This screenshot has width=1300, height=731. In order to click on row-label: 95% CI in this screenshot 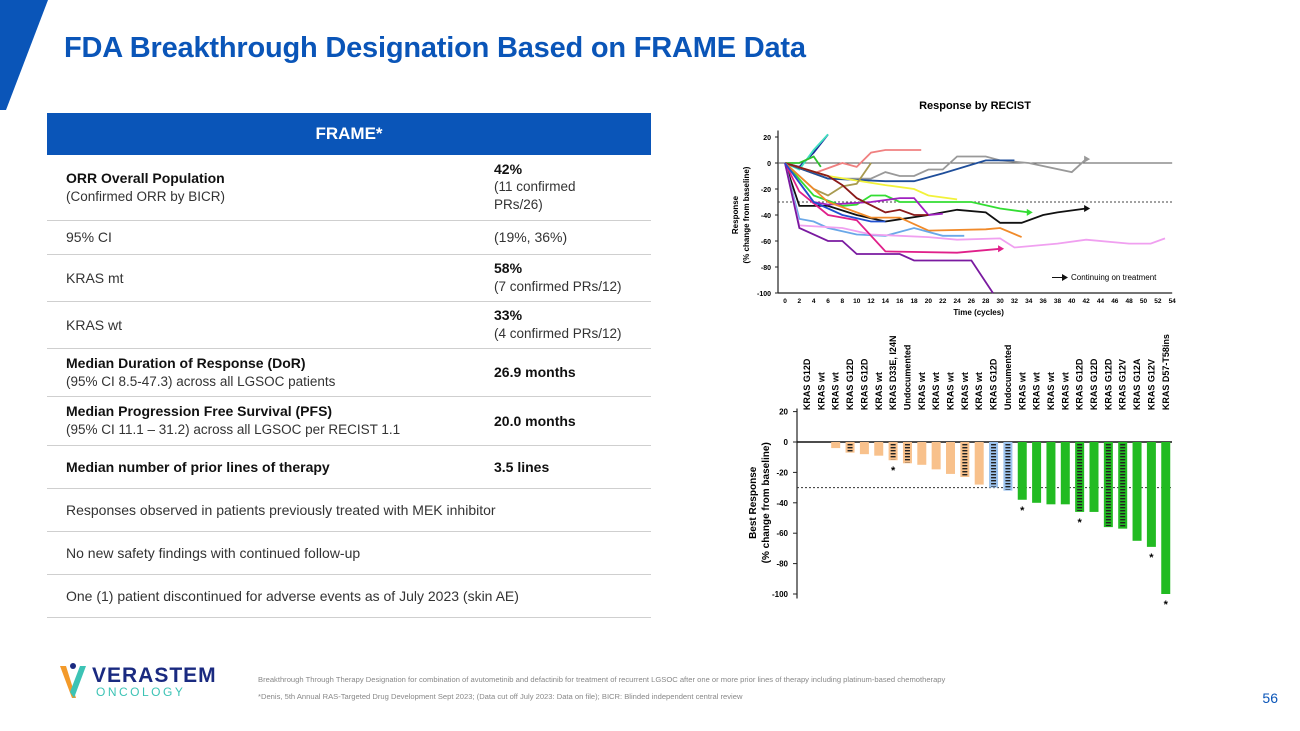, I will do `click(262, 237)`.